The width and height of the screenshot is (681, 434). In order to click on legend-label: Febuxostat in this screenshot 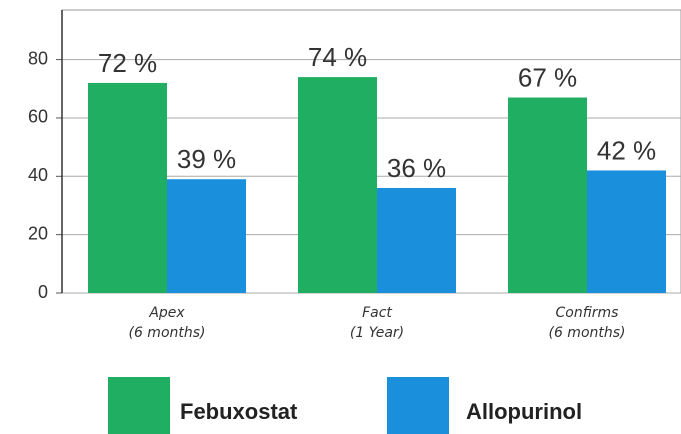, I will do `click(239, 411)`.